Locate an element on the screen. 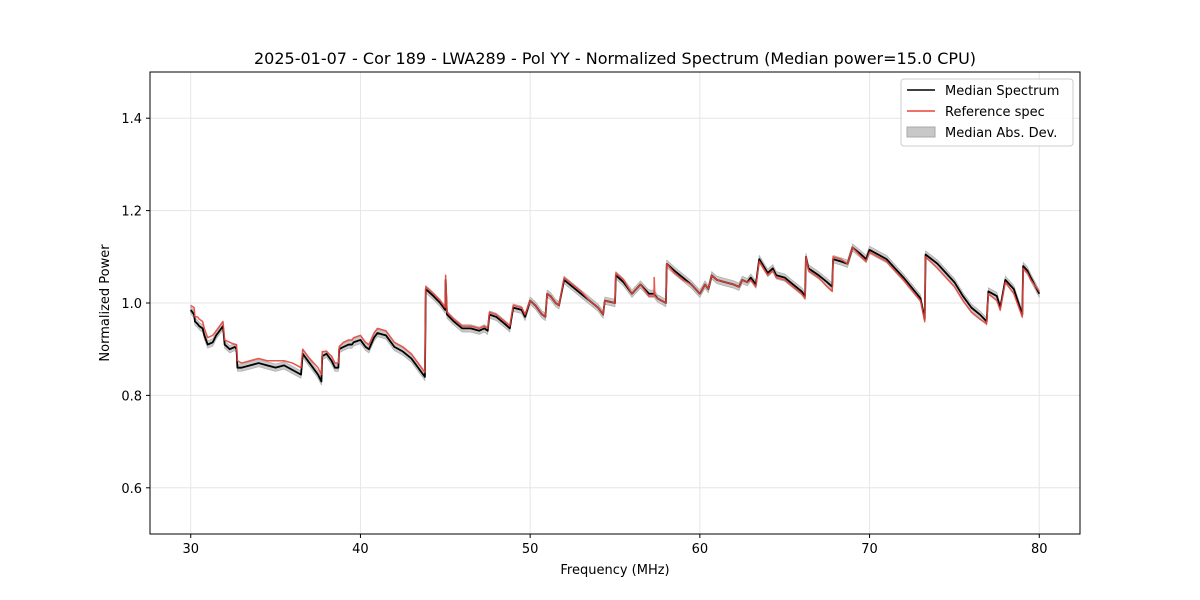 The height and width of the screenshot is (600, 1200). legend-label-reference: Reference spec is located at coordinates (995, 112).